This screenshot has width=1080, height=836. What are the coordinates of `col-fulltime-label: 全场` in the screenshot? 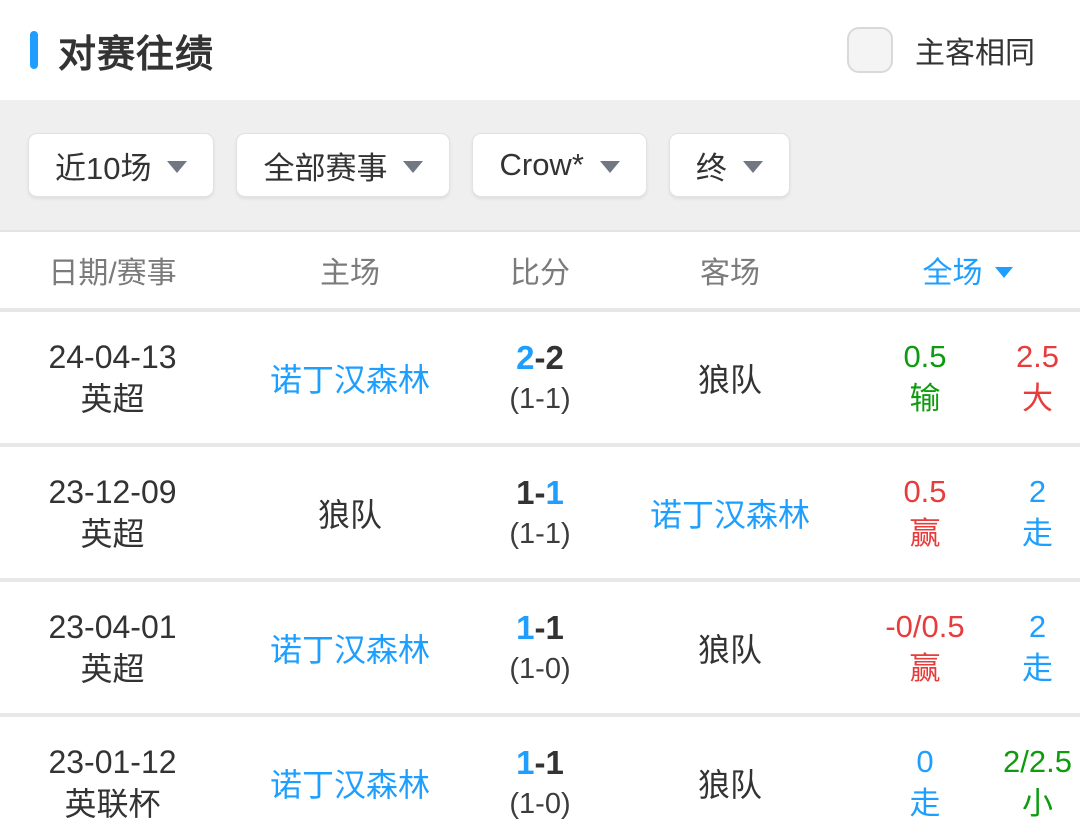 It's located at (952, 273).